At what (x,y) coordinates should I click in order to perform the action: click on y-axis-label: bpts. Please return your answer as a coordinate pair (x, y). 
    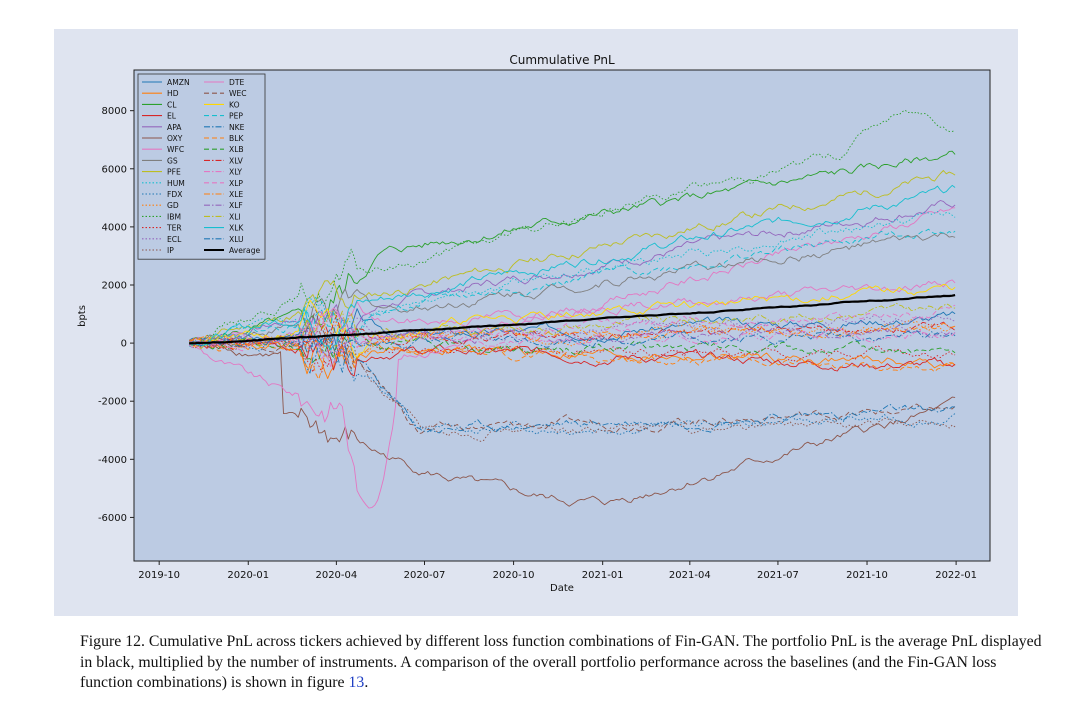
    Looking at the image, I should click on (82, 316).